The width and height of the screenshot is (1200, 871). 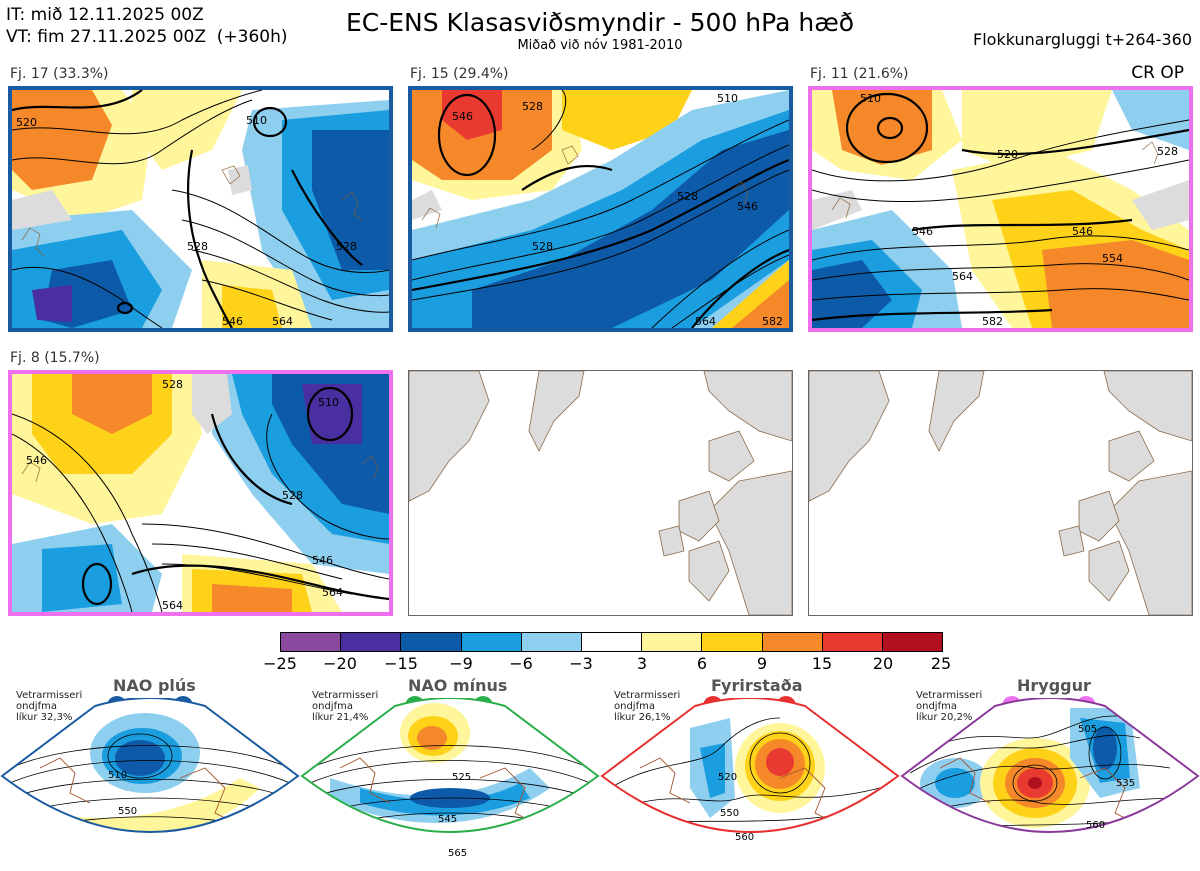 I want to click on scale-tick: −6, so click(x=521, y=663).